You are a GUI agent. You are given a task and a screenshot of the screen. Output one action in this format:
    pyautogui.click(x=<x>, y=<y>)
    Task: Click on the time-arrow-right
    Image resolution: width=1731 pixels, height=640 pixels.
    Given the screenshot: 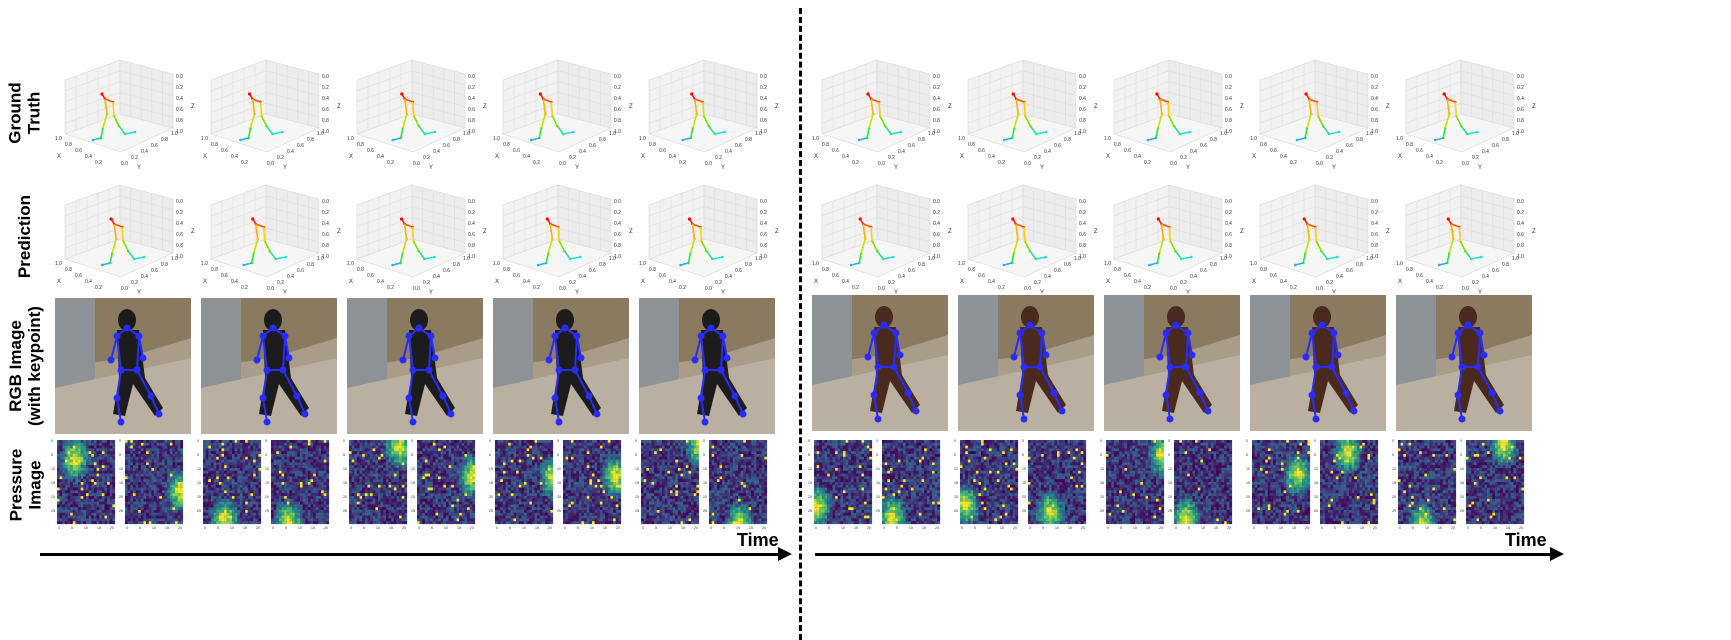 What is the action you would take?
    pyautogui.click(x=1189, y=554)
    